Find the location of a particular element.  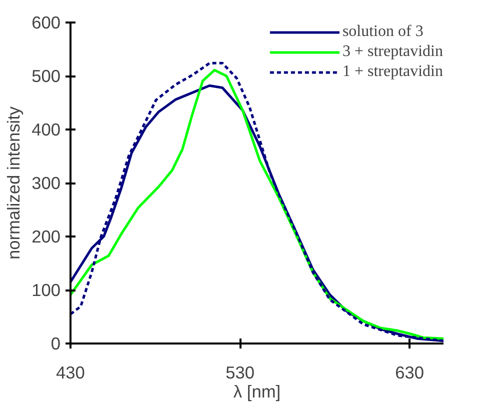

x-tick-label: 430 is located at coordinates (70, 372).